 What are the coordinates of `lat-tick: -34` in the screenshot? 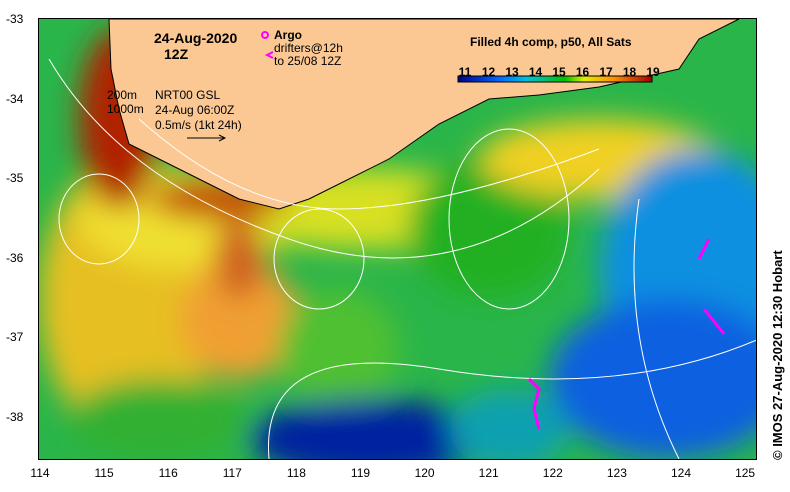 It's located at (15, 98).